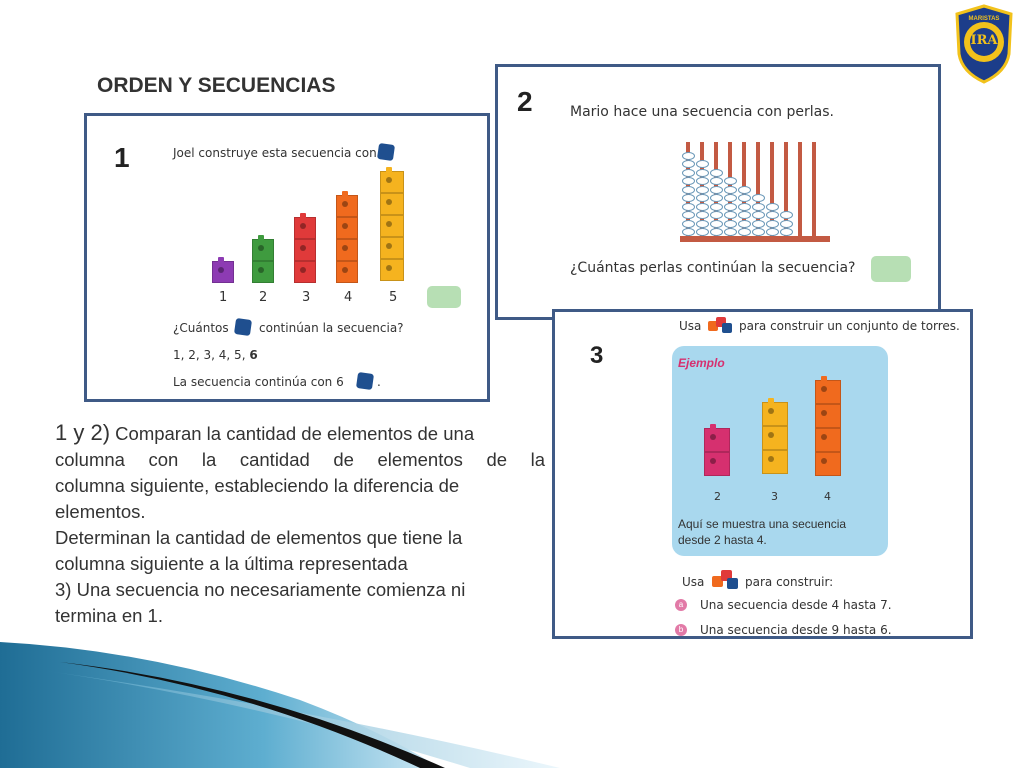  I want to click on shield-icon, so click(984, 44).